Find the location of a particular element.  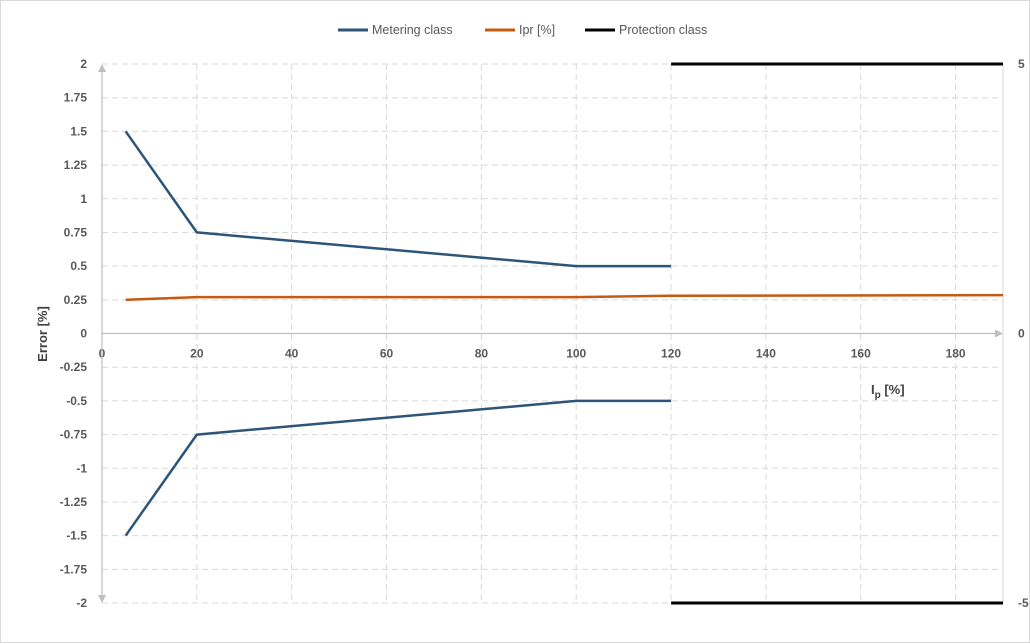

y-tick-label: 0 is located at coordinates (83, 334).